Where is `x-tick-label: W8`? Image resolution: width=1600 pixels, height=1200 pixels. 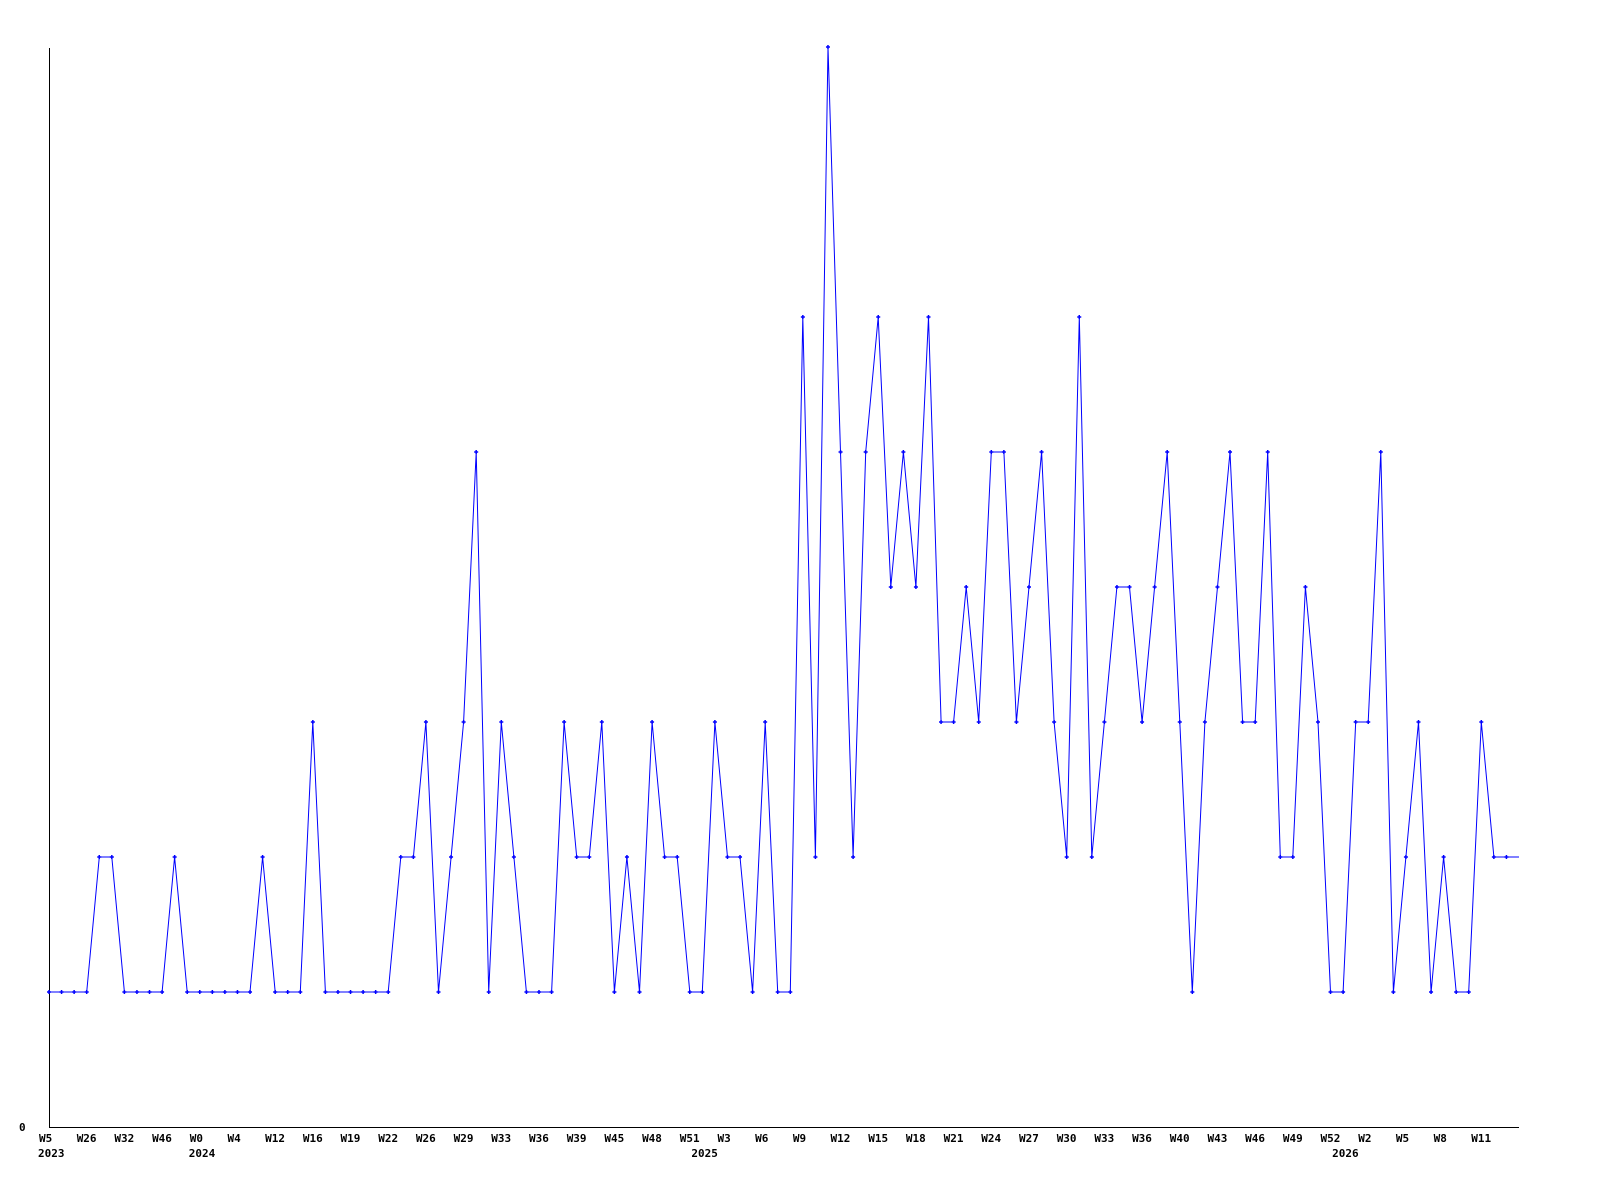
x-tick-label: W8 is located at coordinates (1440, 1138).